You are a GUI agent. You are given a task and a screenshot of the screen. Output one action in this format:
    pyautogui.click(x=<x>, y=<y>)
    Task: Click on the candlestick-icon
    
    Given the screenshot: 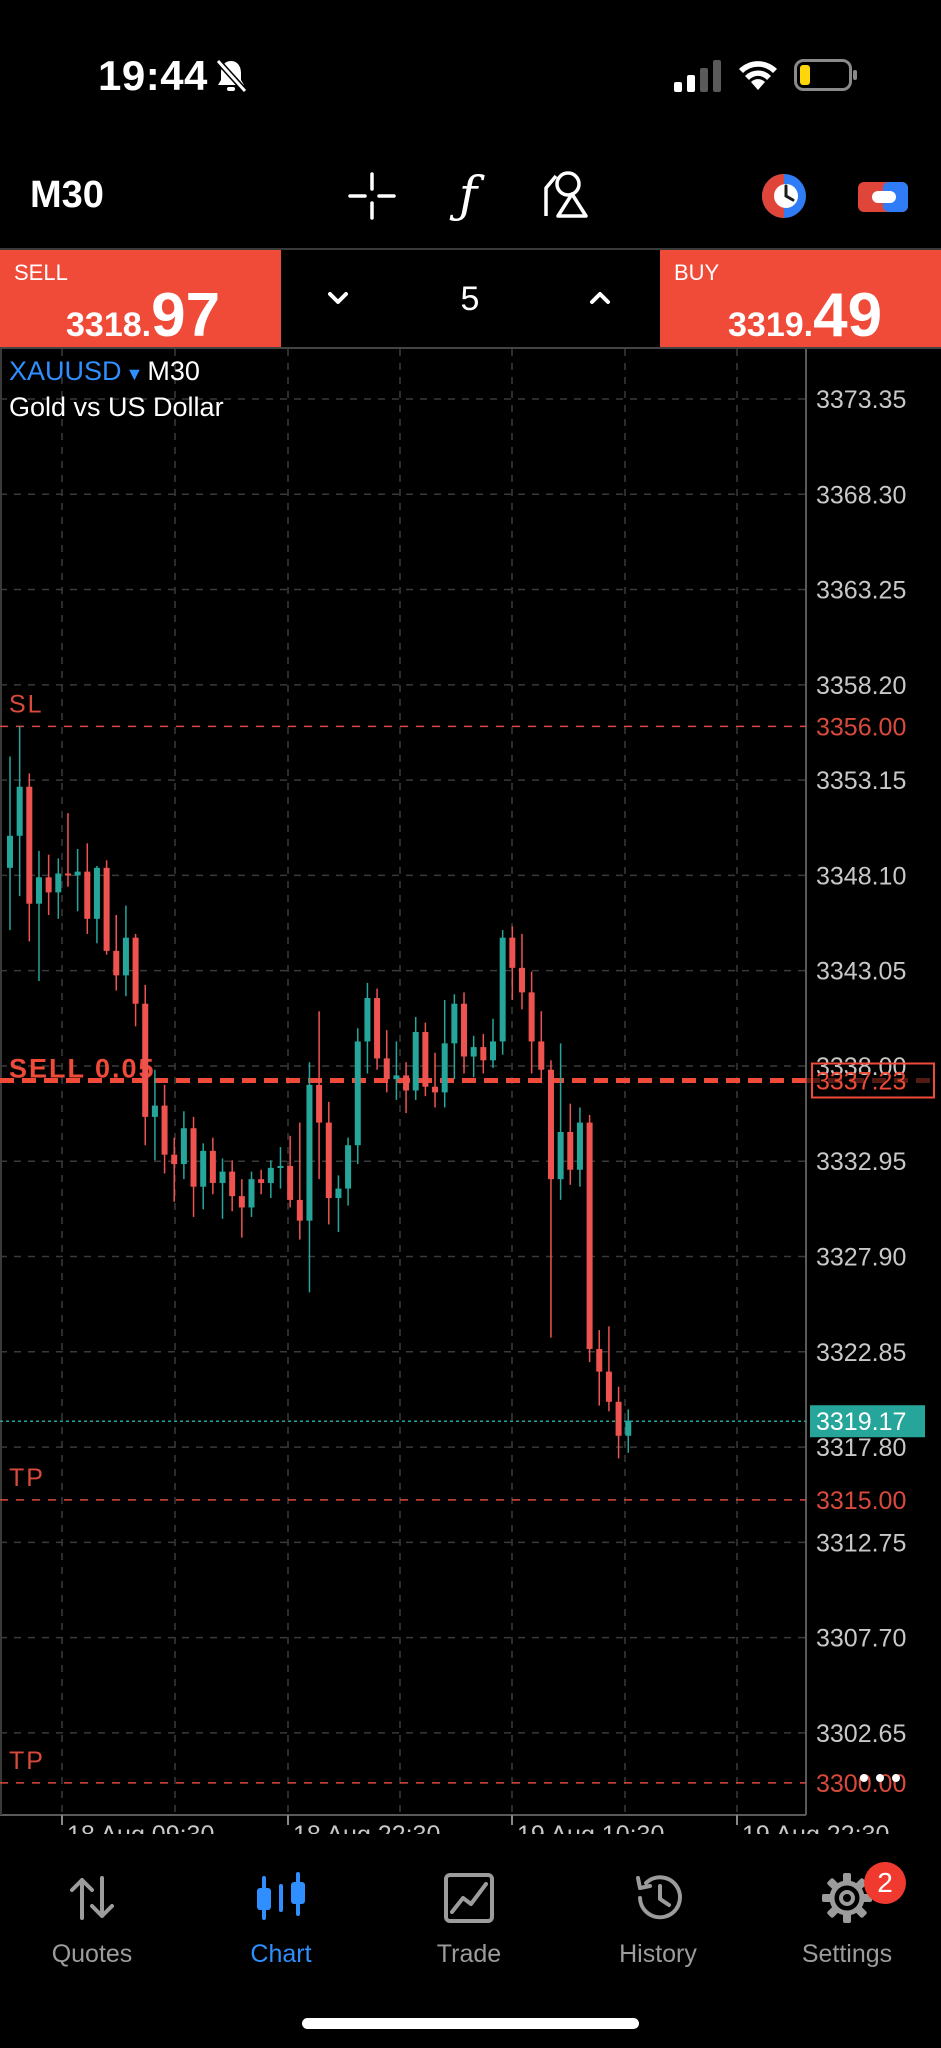 What is the action you would take?
    pyautogui.click(x=281, y=1896)
    